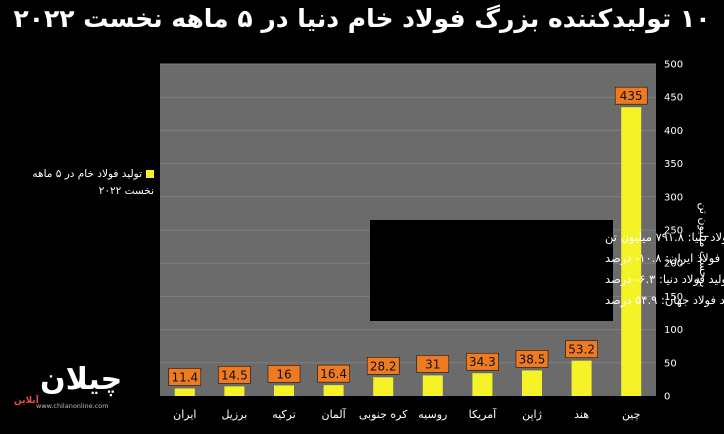  I want to click on x-tick-label: ایران, so click(184, 414).